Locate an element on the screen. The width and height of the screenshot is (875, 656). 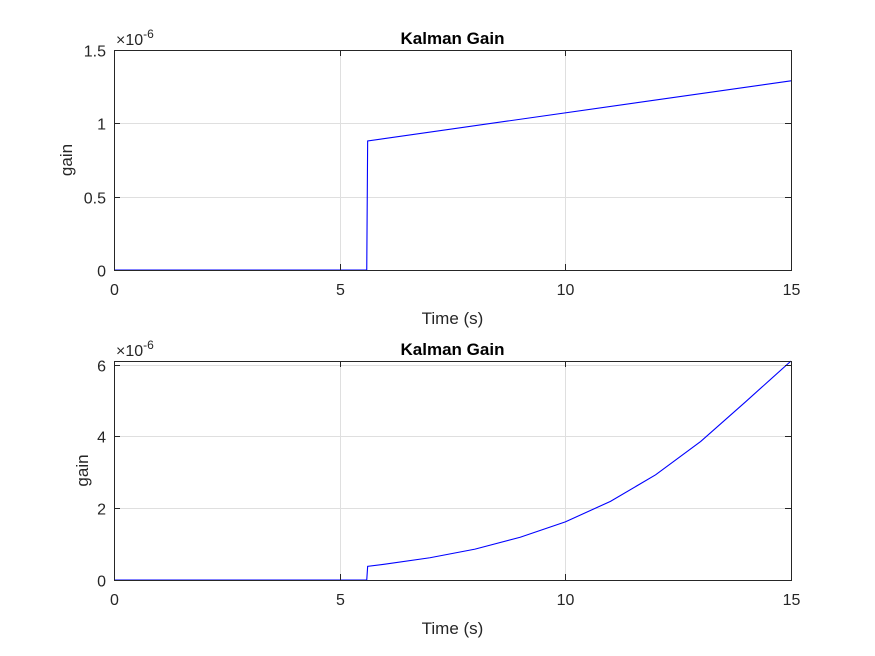
y-tick-label: 1 is located at coordinates (101, 125).